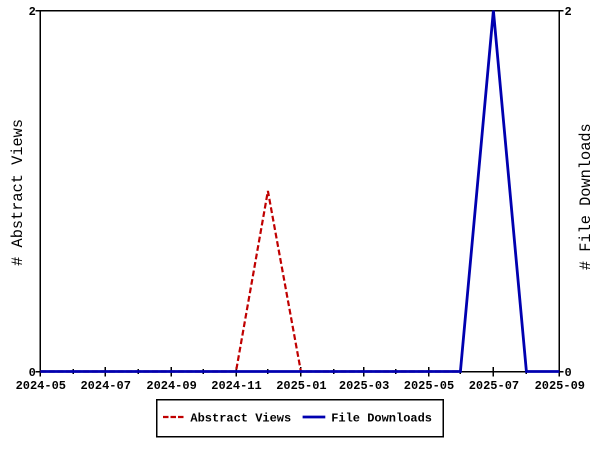  Describe the element at coordinates (18, 192) in the screenshot. I see `svg-text: # Abstract Views` at that location.